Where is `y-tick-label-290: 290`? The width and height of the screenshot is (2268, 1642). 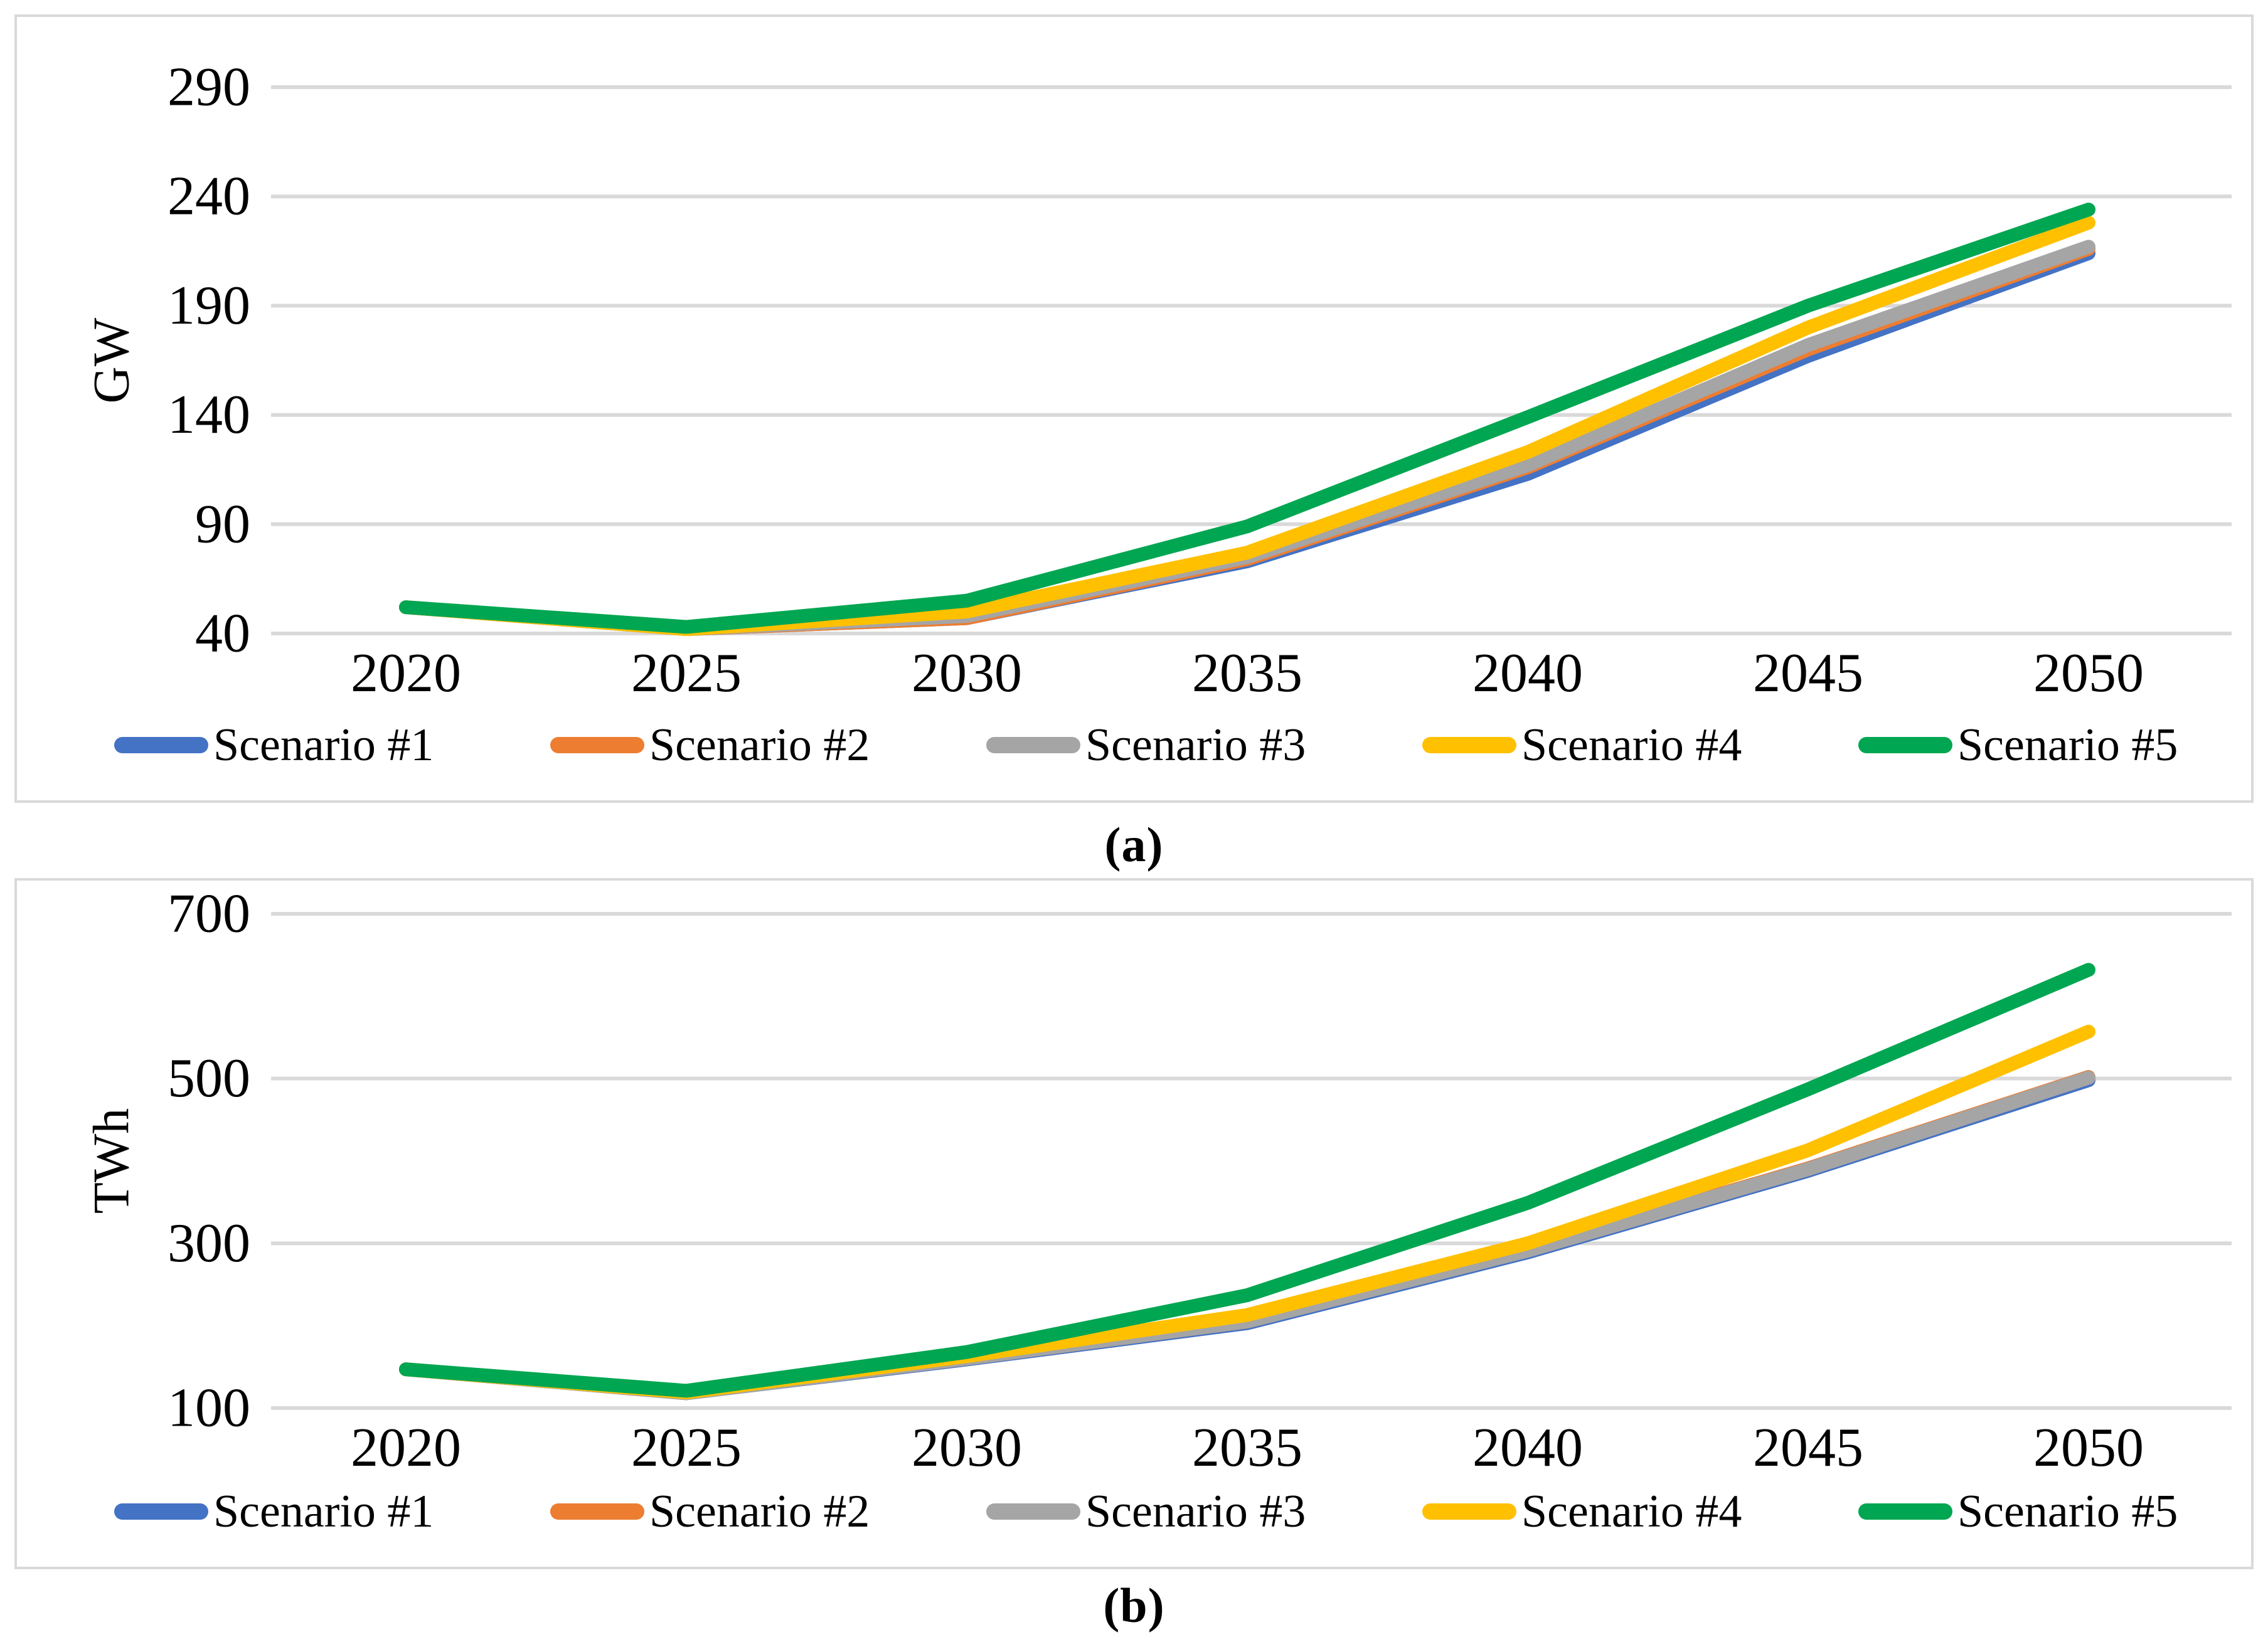
y-tick-label-290: 290 is located at coordinates (209, 87).